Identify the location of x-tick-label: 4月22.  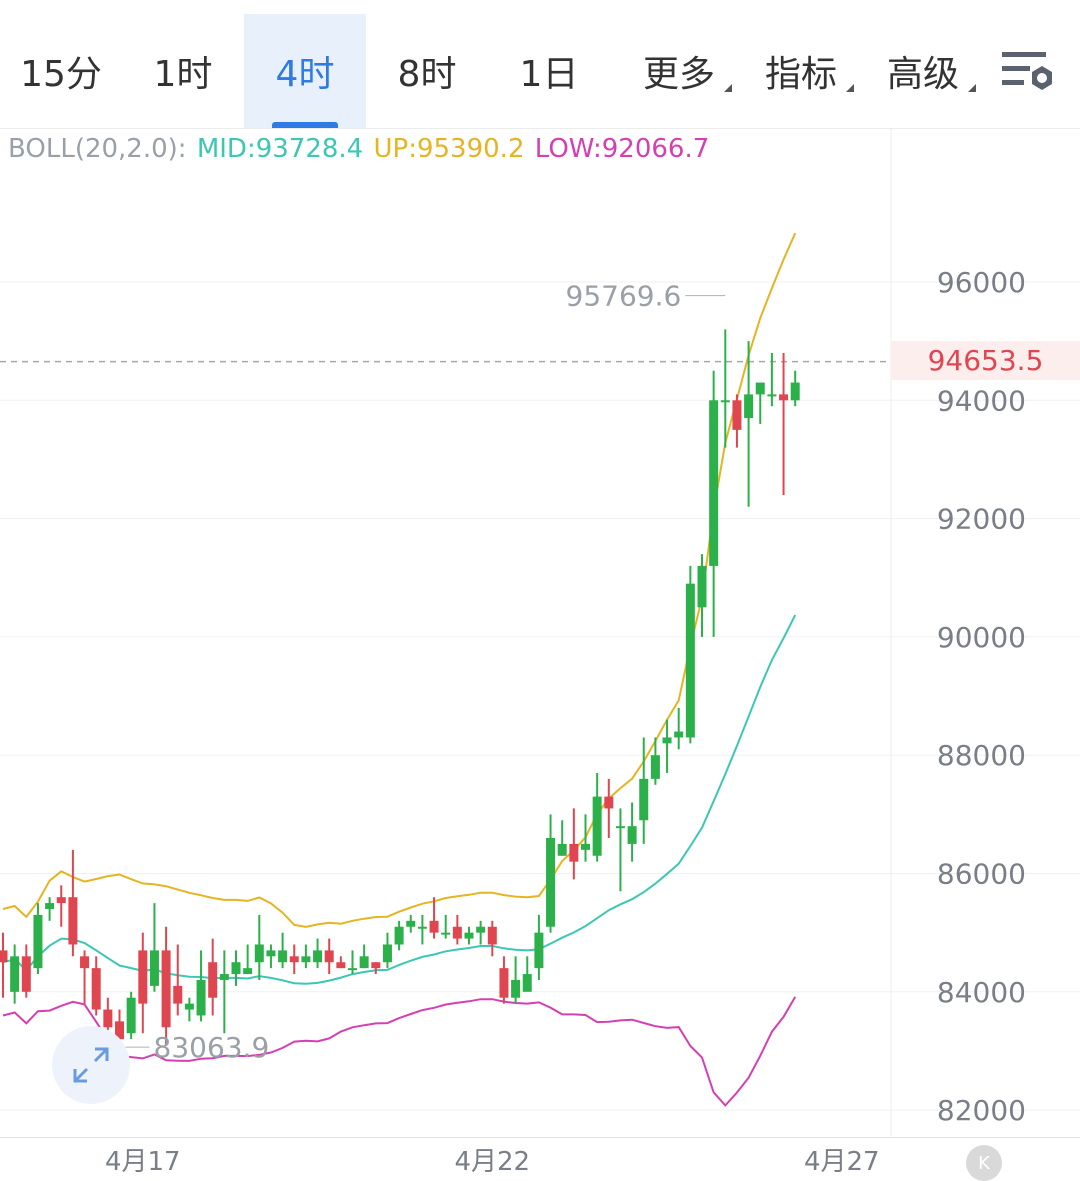
(492, 1160).